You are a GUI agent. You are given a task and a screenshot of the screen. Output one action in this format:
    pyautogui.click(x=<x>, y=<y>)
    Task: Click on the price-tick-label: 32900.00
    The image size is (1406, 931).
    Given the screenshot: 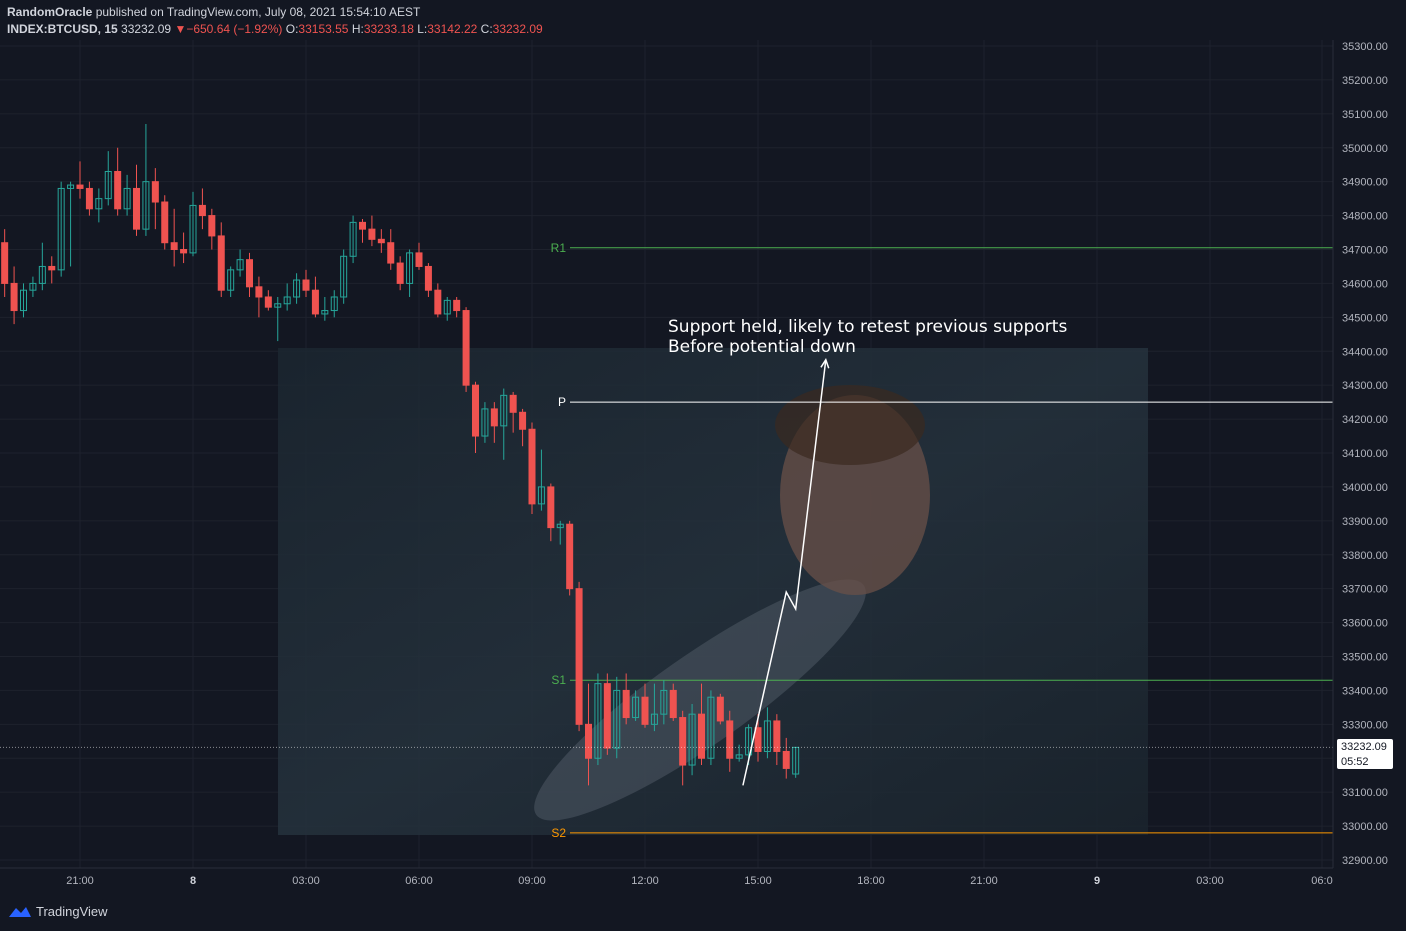 What is the action you would take?
    pyautogui.click(x=1365, y=861)
    